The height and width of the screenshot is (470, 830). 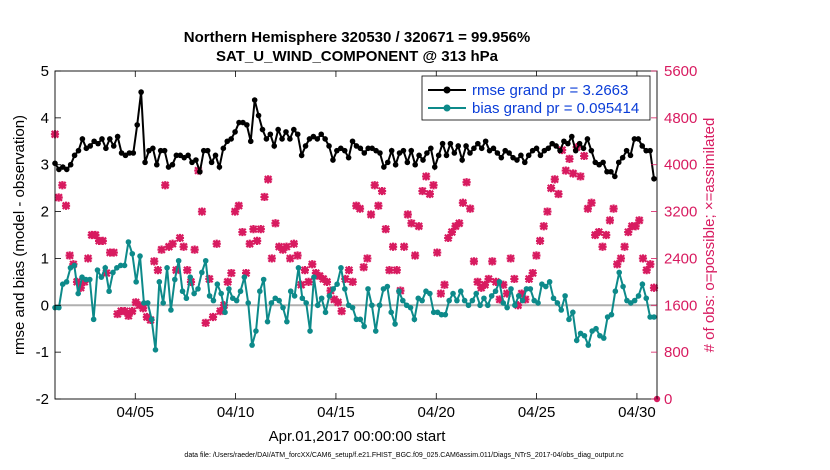 I want to click on y-left-tick-label: 0, so click(x=45, y=305).